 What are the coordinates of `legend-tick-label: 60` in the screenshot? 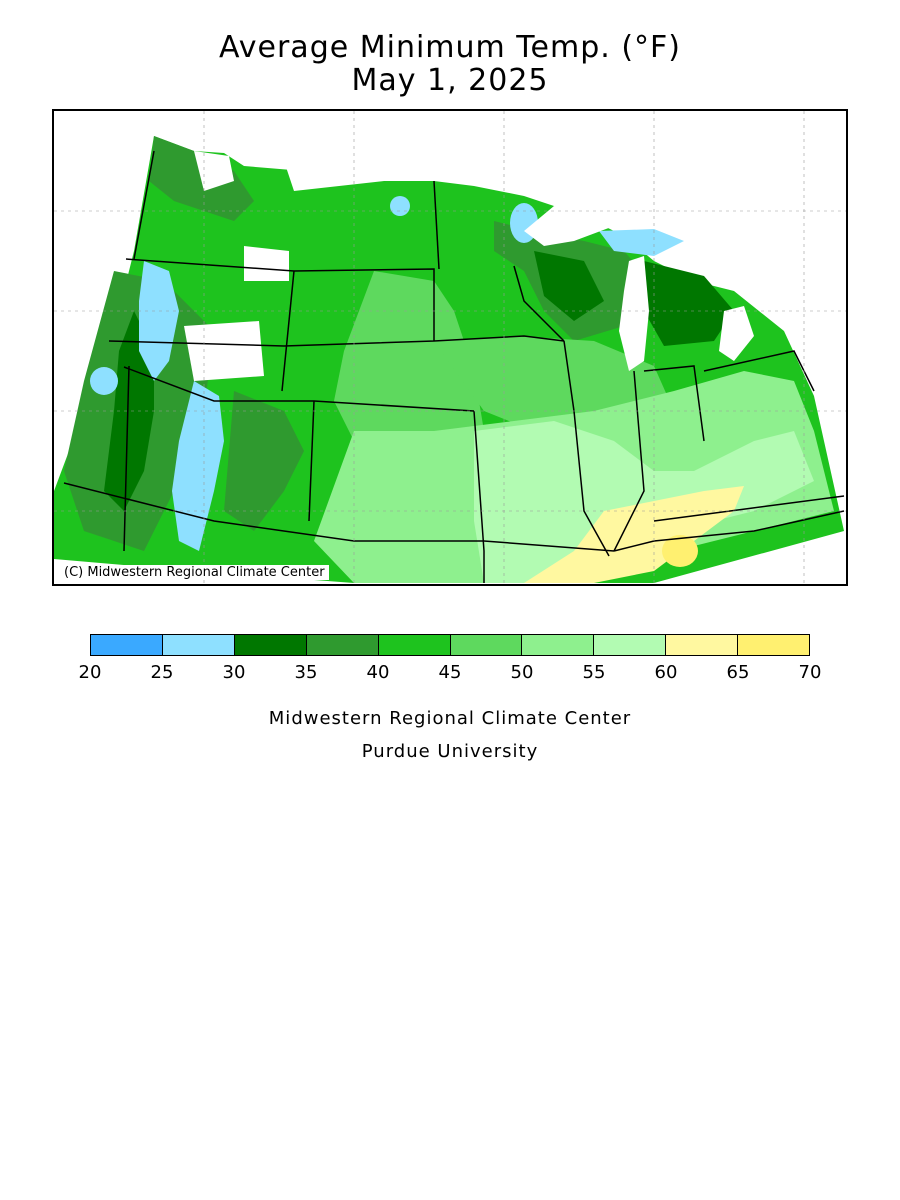 It's located at (666, 672).